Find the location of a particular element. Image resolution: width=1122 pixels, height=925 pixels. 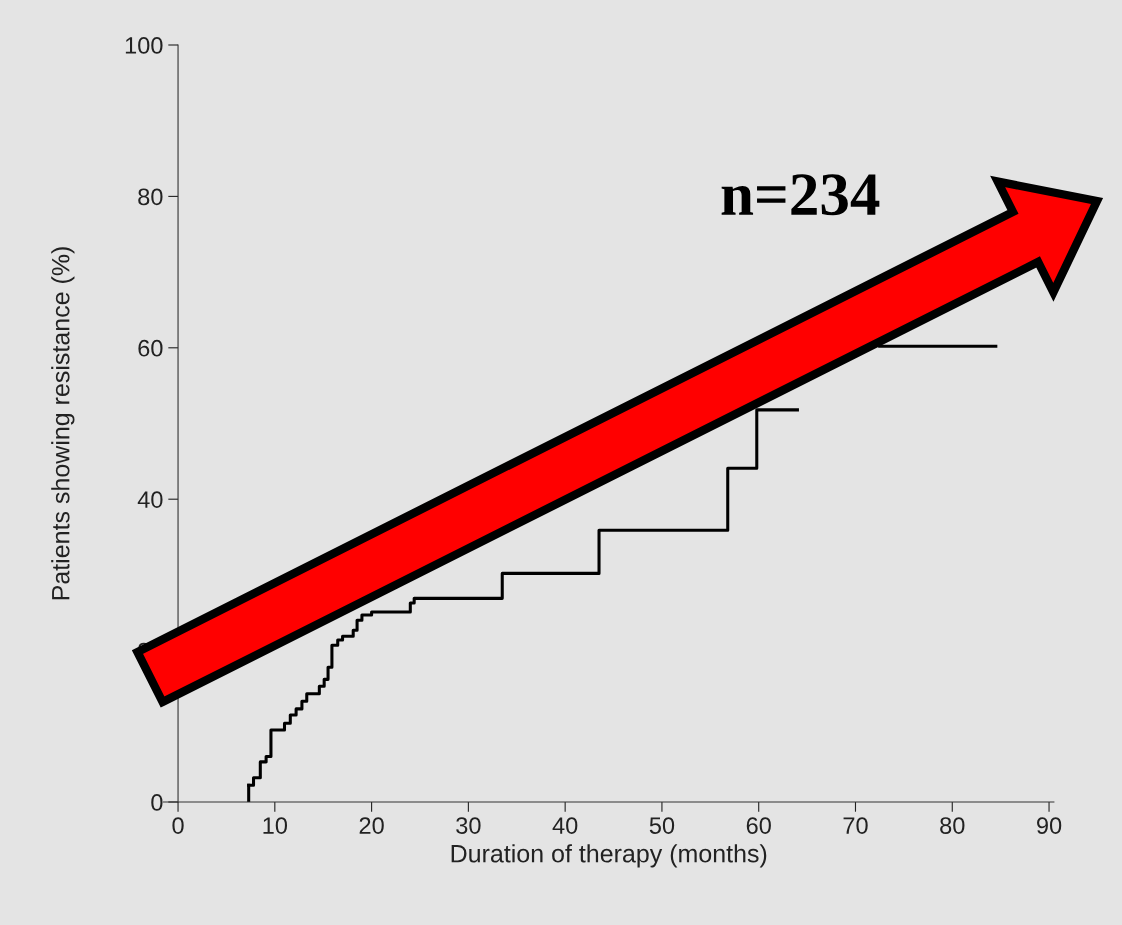

x-tick-label: 0 is located at coordinates (178, 825).